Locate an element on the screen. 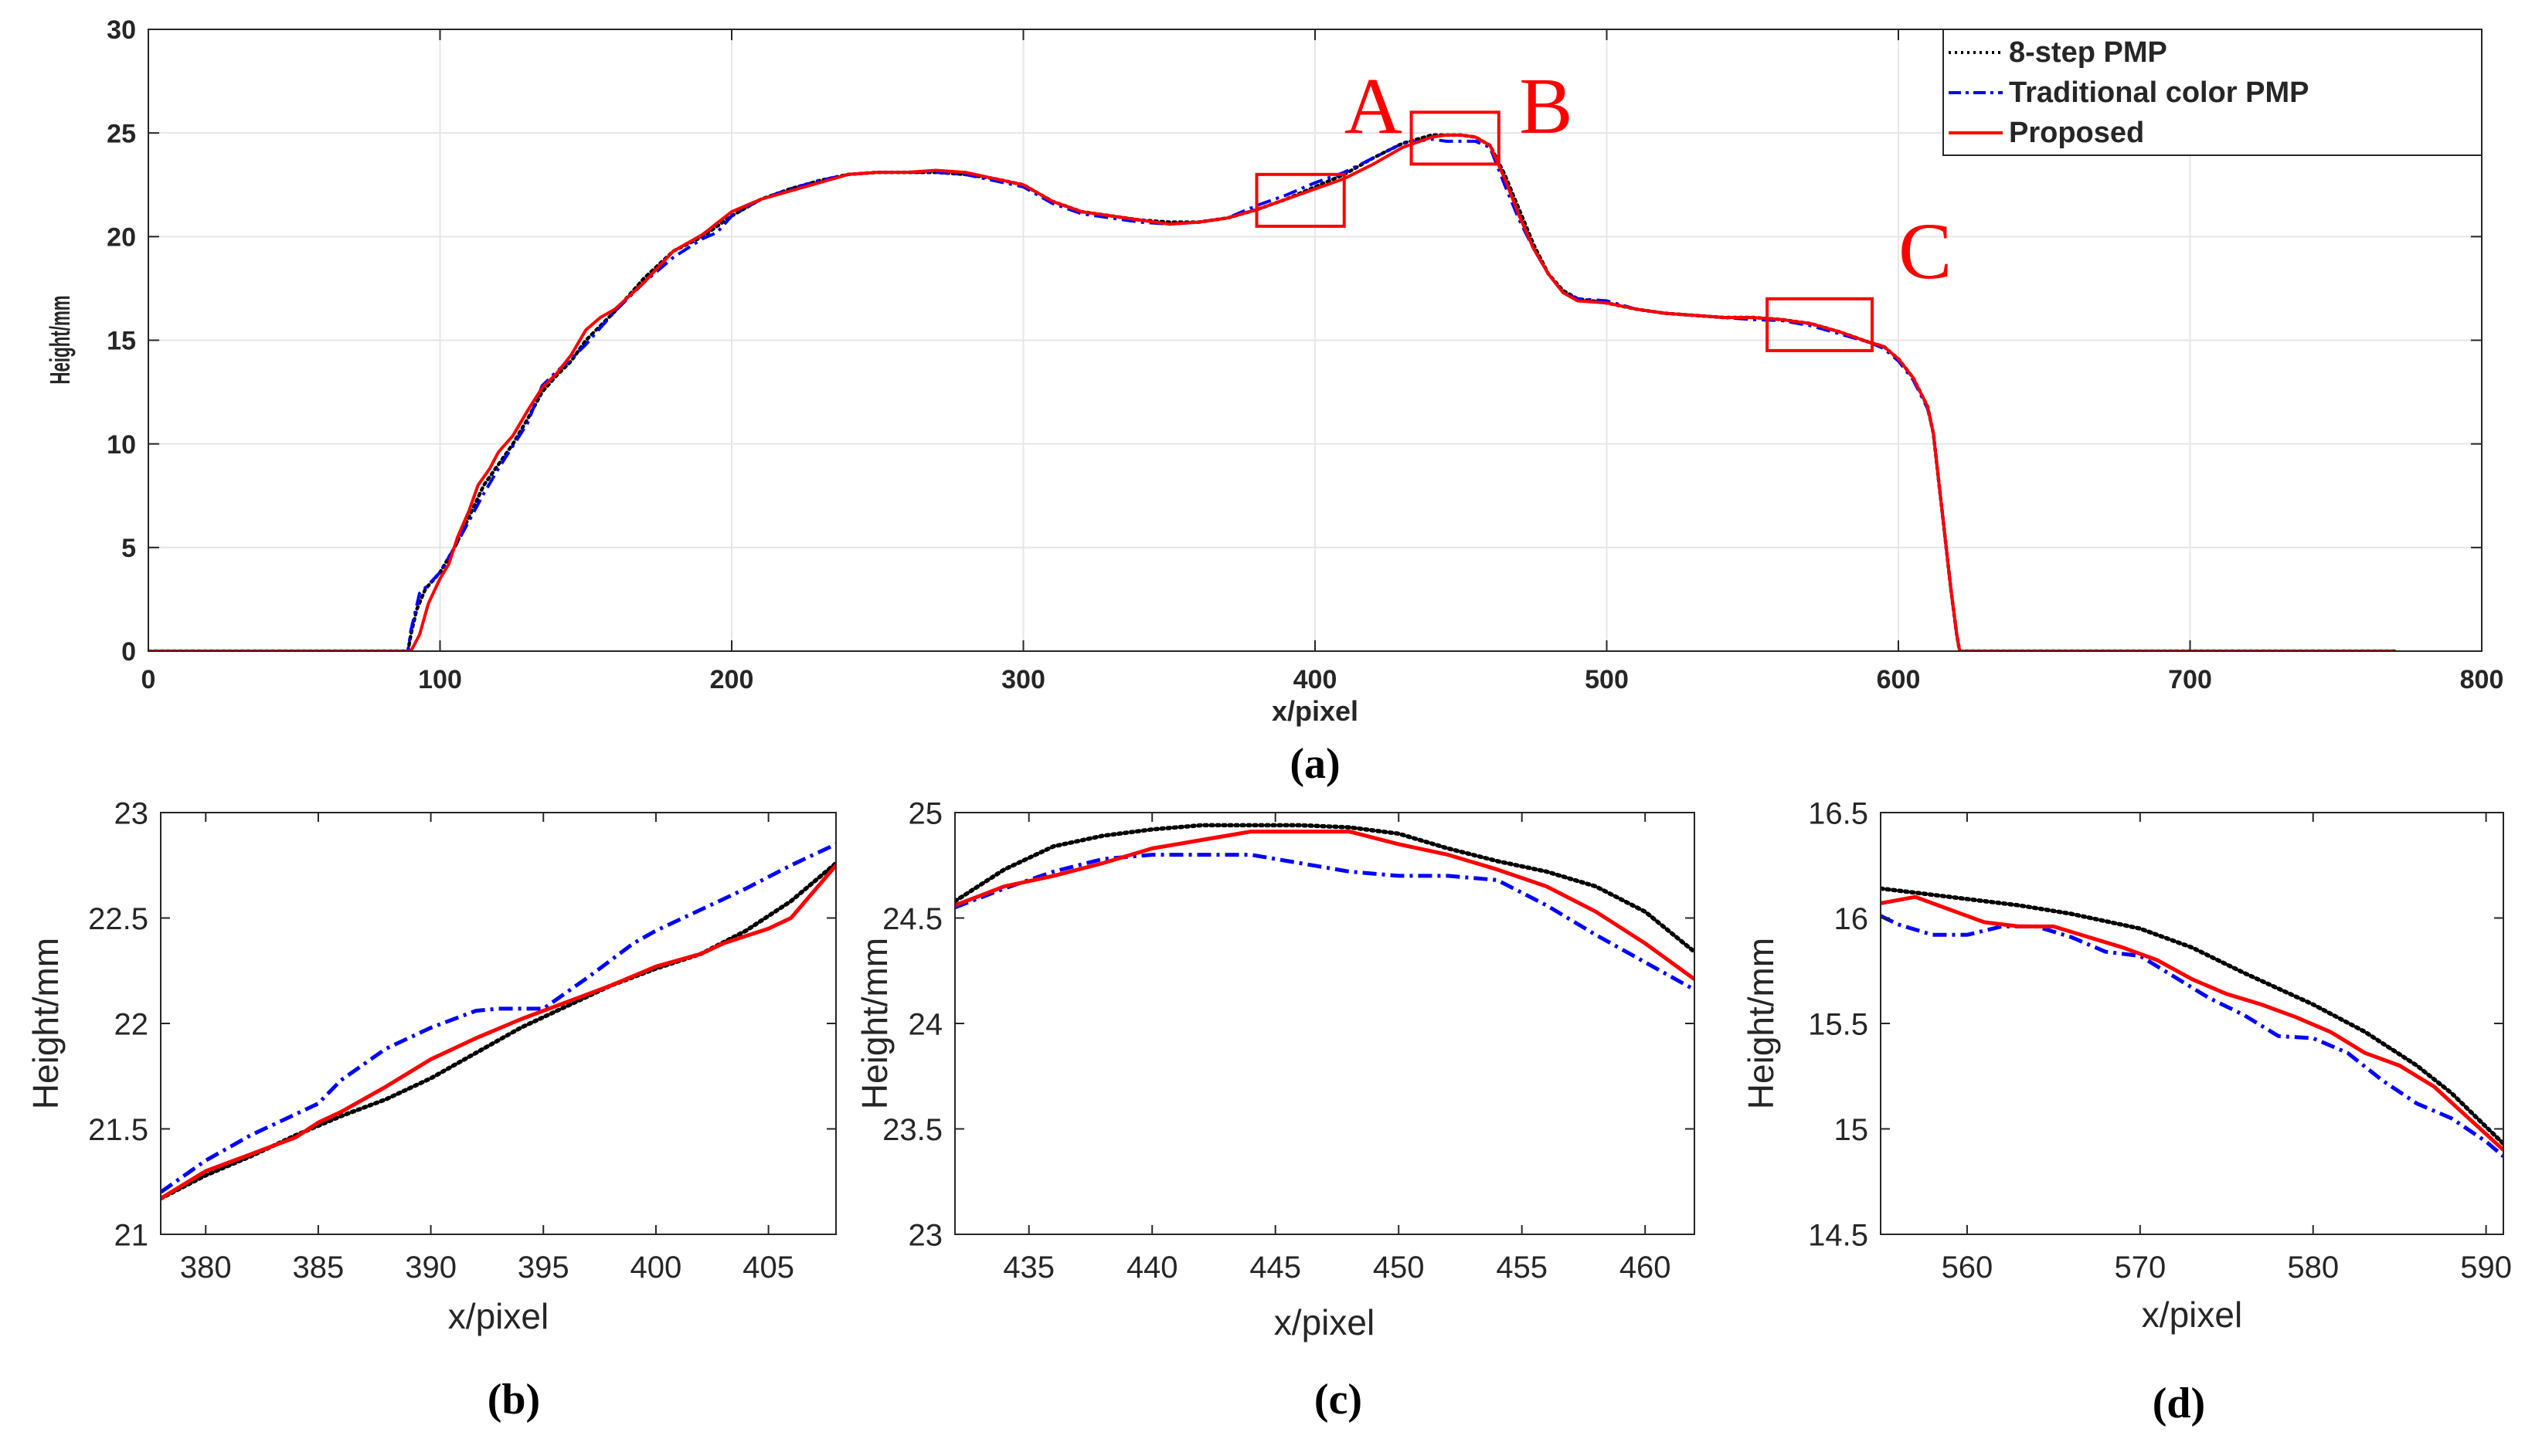 This screenshot has height=1456, width=2542. x-tick-label: 395 is located at coordinates (543, 1268).